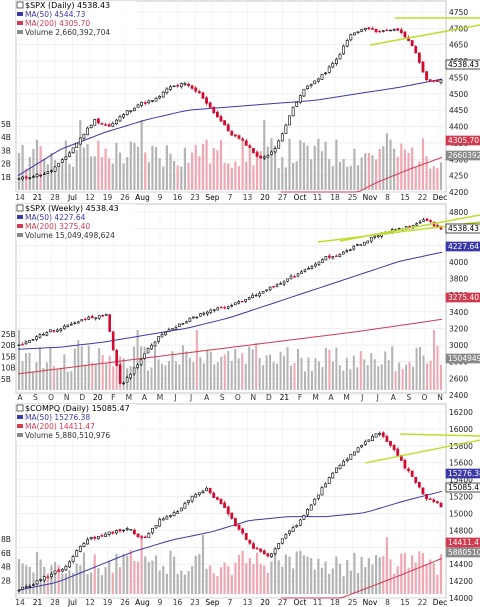  Describe the element at coordinates (77, 408) in the screenshot. I see `chart-title: $COMPQ (Daily) 15085.47` at that location.